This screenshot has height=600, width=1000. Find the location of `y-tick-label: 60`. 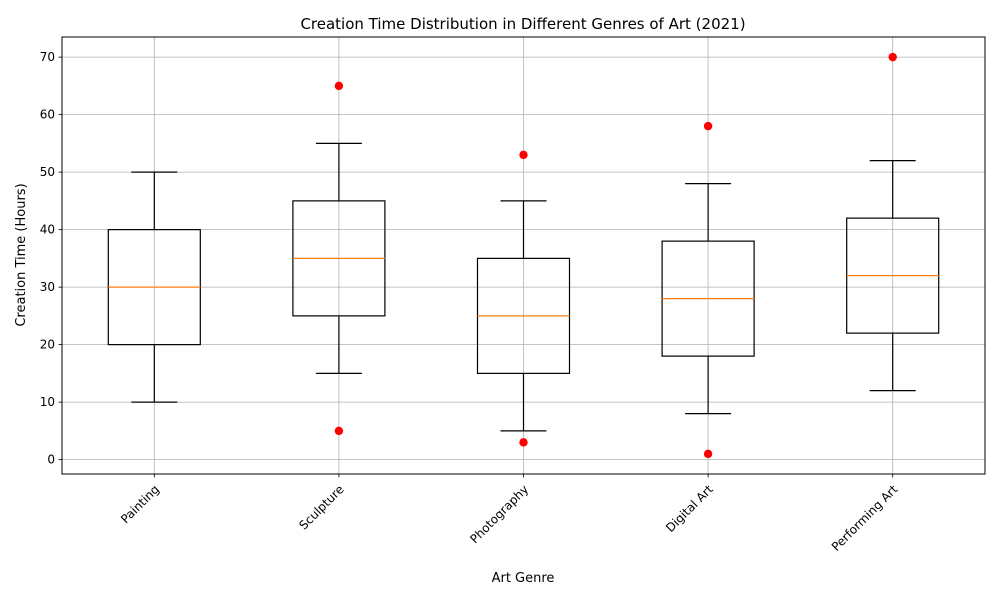

y-tick-label: 60 is located at coordinates (47, 115).